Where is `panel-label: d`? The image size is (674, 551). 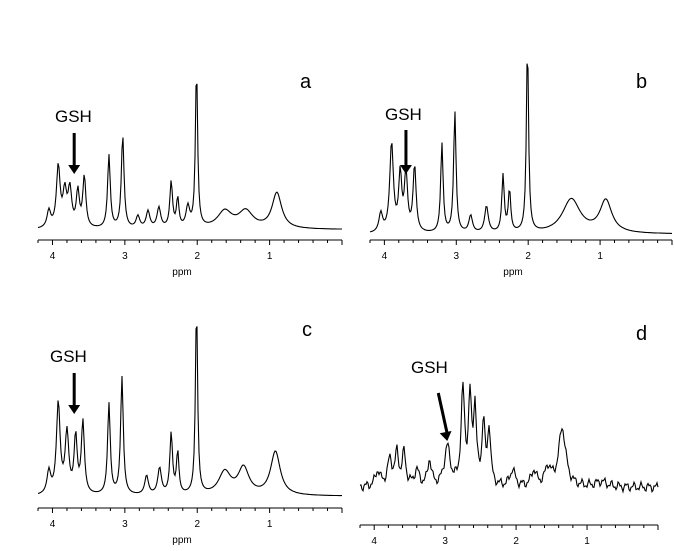 panel-label: d is located at coordinates (641, 334).